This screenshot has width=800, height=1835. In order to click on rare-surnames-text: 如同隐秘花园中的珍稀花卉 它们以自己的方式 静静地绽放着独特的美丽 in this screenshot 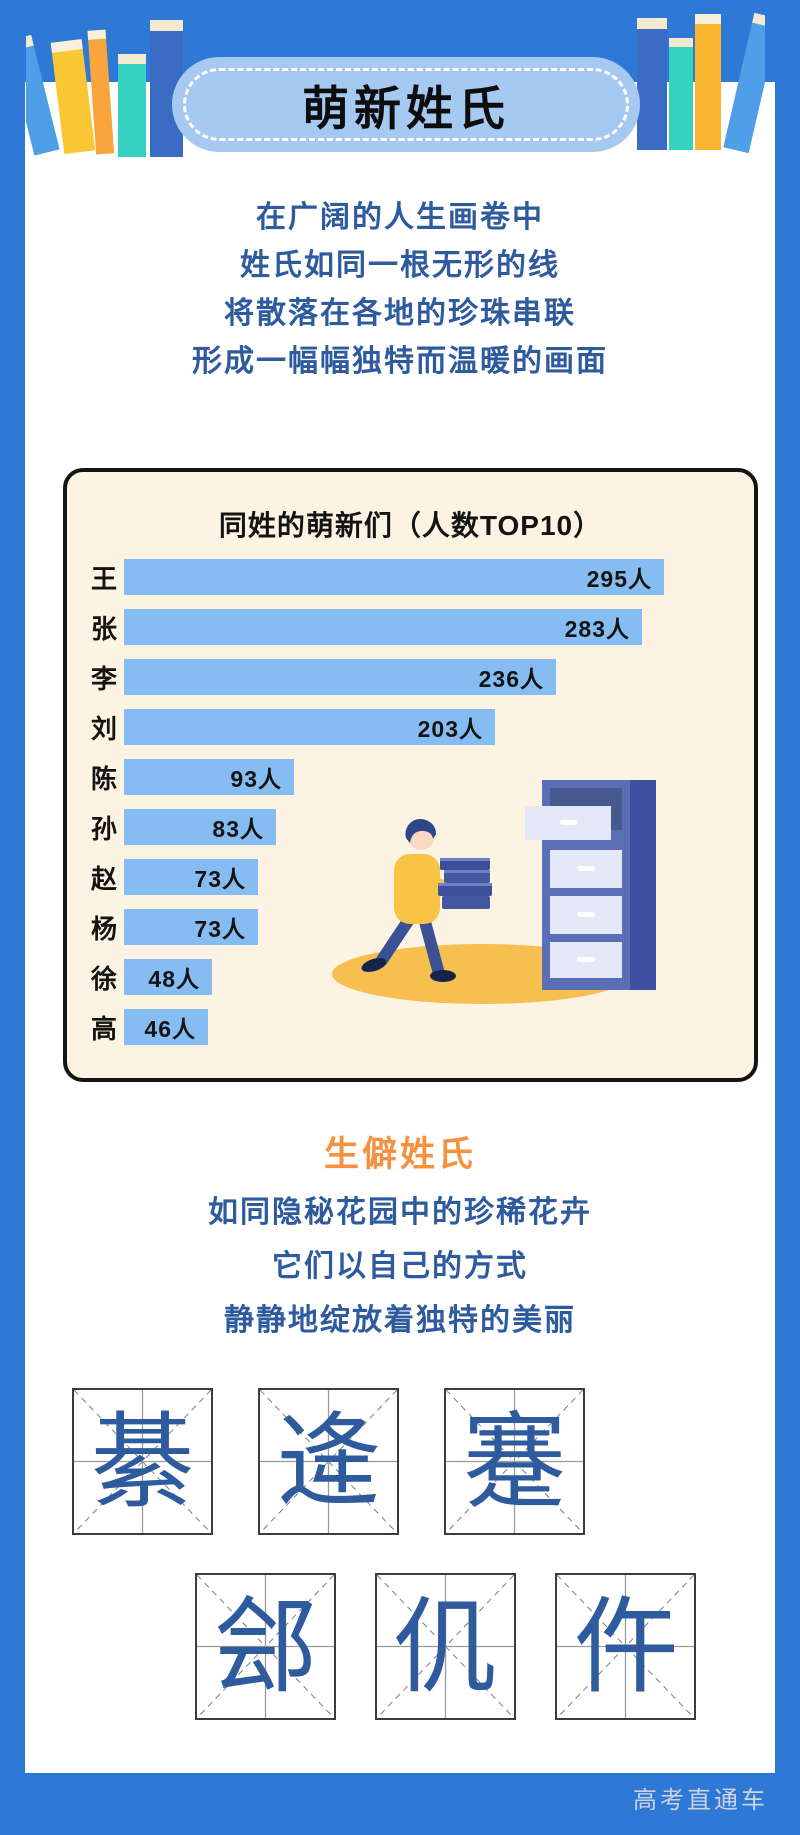, I will do `click(400, 1267)`.